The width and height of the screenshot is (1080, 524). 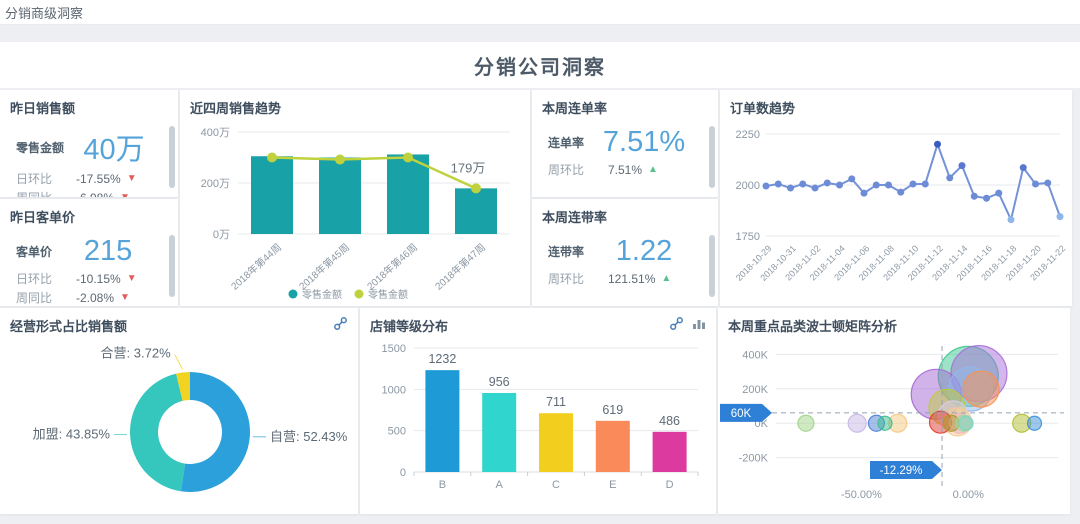 I want to click on chart-card-store-level: 店铺等级分布 1500 1000 500 0 1232 B 956 A 711 C 619 E 486 D, so click(x=538, y=411).